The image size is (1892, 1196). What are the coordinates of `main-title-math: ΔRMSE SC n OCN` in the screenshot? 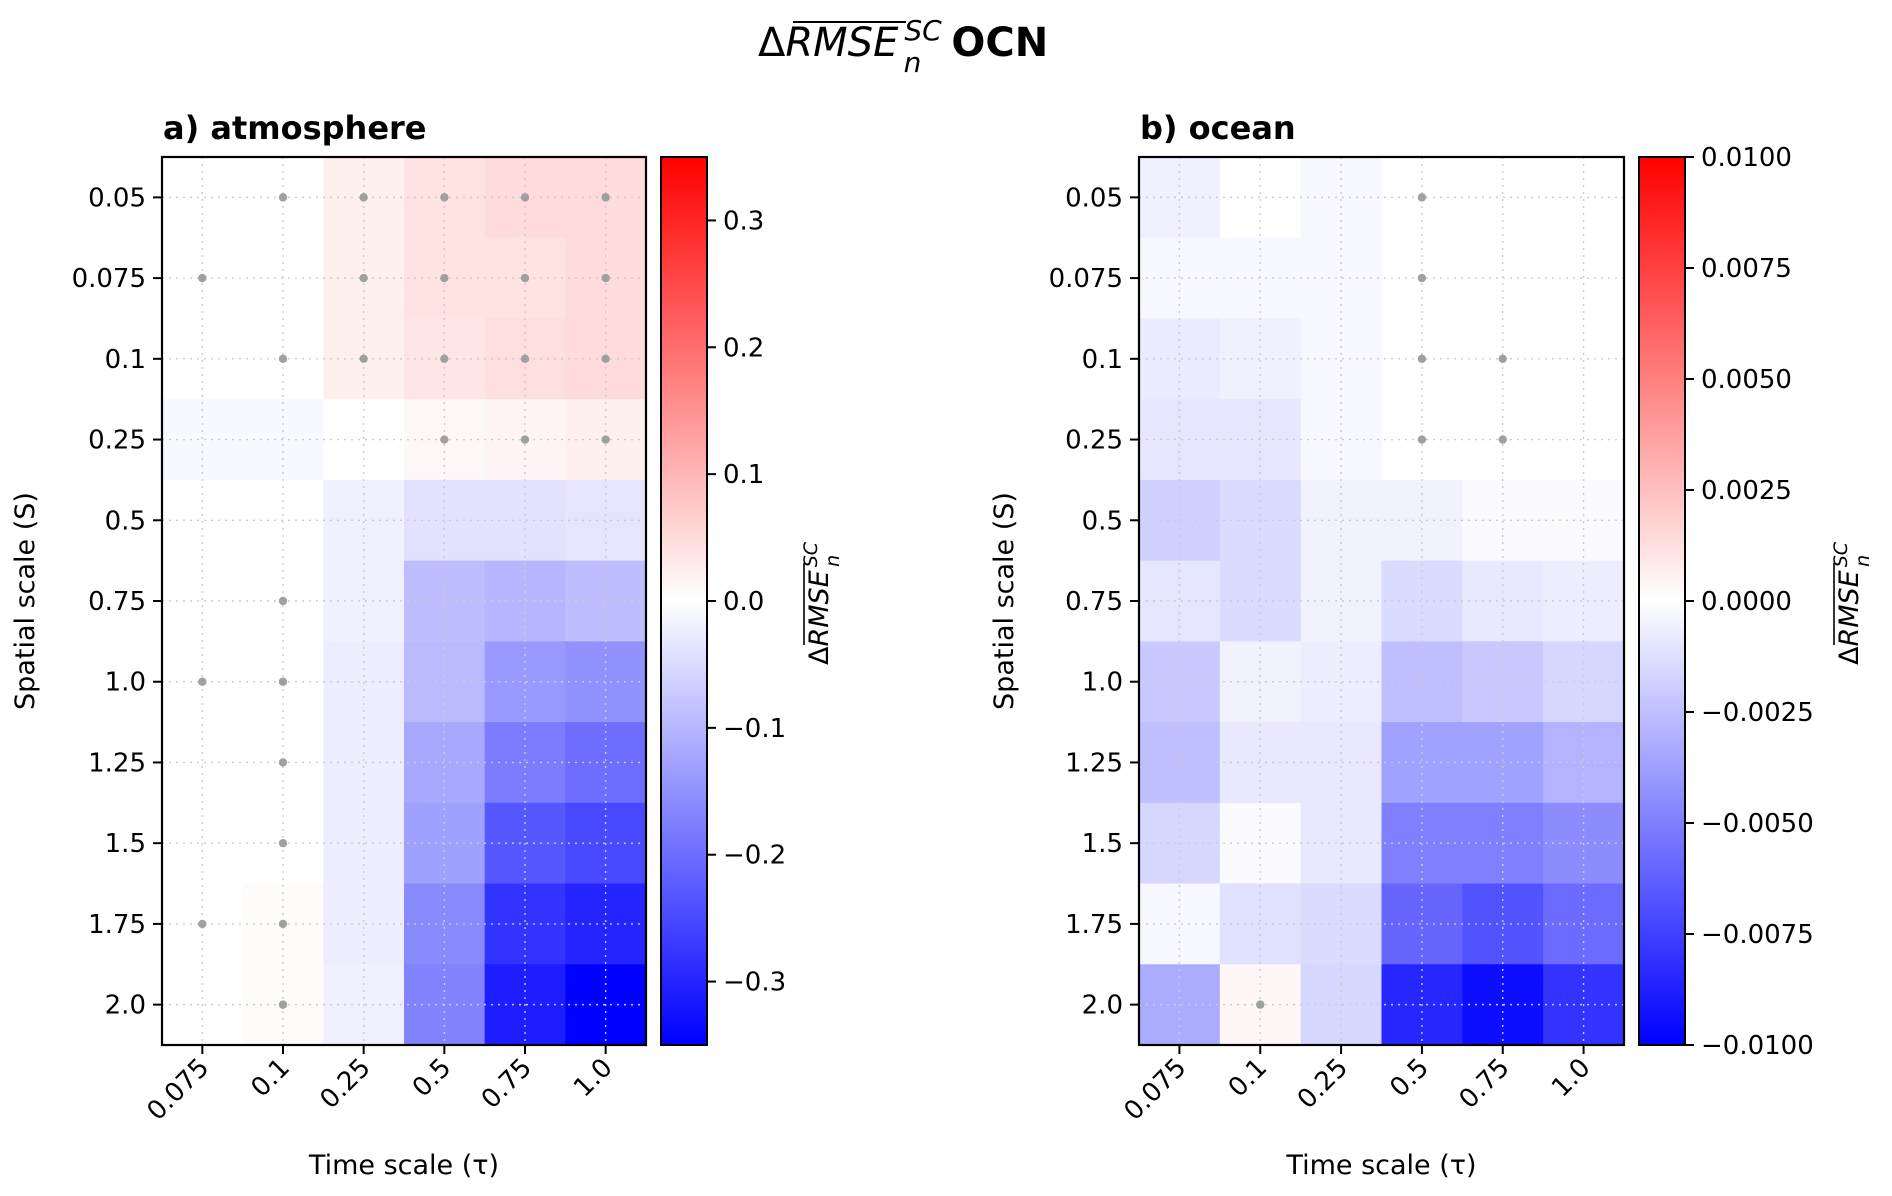 It's located at (903, 46).